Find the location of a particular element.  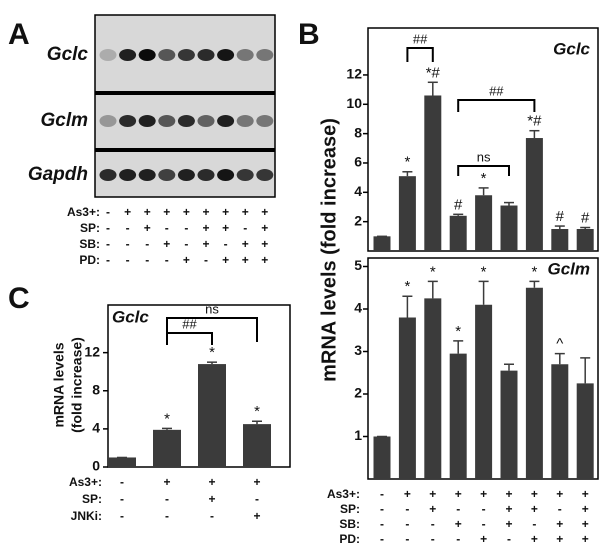

y-tick-label: 0 is located at coordinates (96, 466).